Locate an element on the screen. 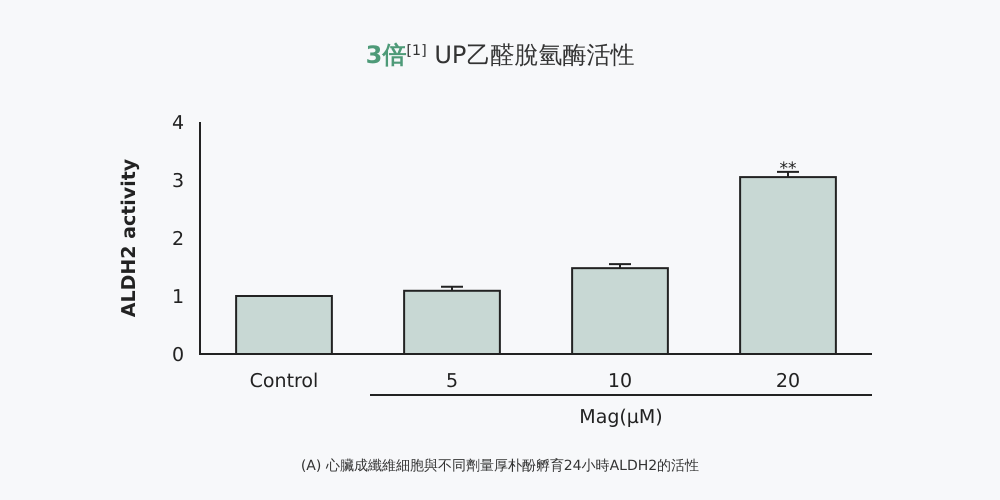 This screenshot has width=1000, height=500. x-tick-label: 5 is located at coordinates (452, 381).